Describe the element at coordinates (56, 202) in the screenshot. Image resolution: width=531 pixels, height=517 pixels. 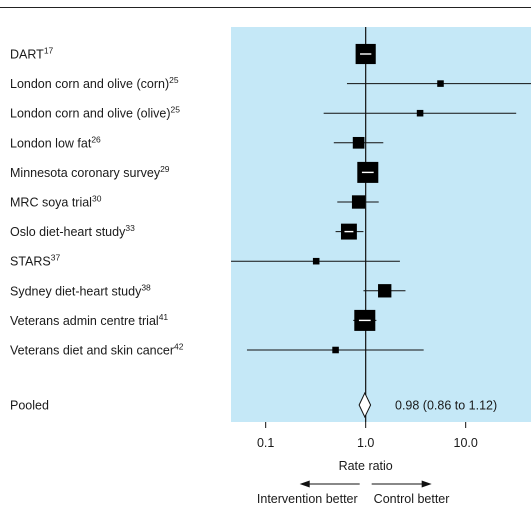
I see `study-label: MRC soya trial30` at that location.